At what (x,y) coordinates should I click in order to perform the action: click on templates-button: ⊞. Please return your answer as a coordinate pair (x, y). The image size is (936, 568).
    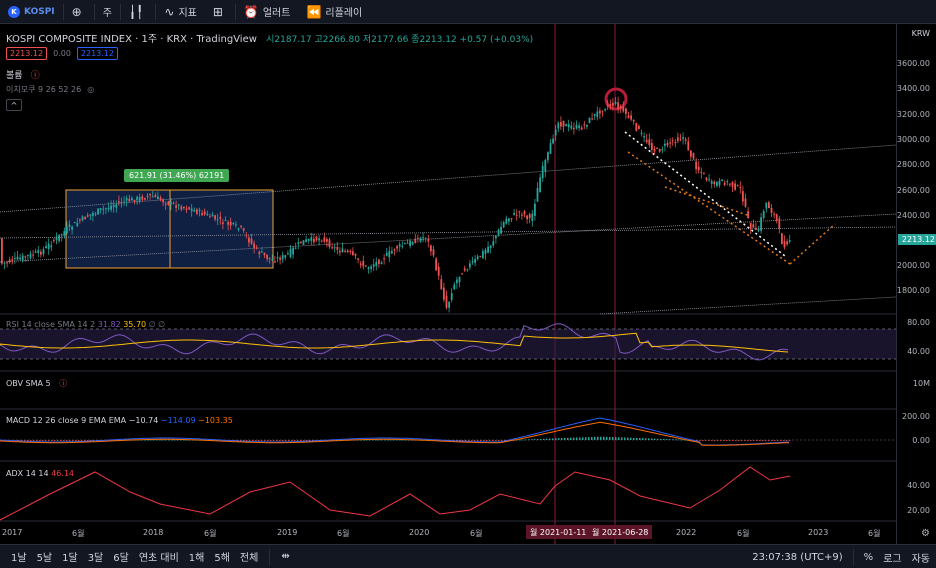
    Looking at the image, I should click on (220, 12).